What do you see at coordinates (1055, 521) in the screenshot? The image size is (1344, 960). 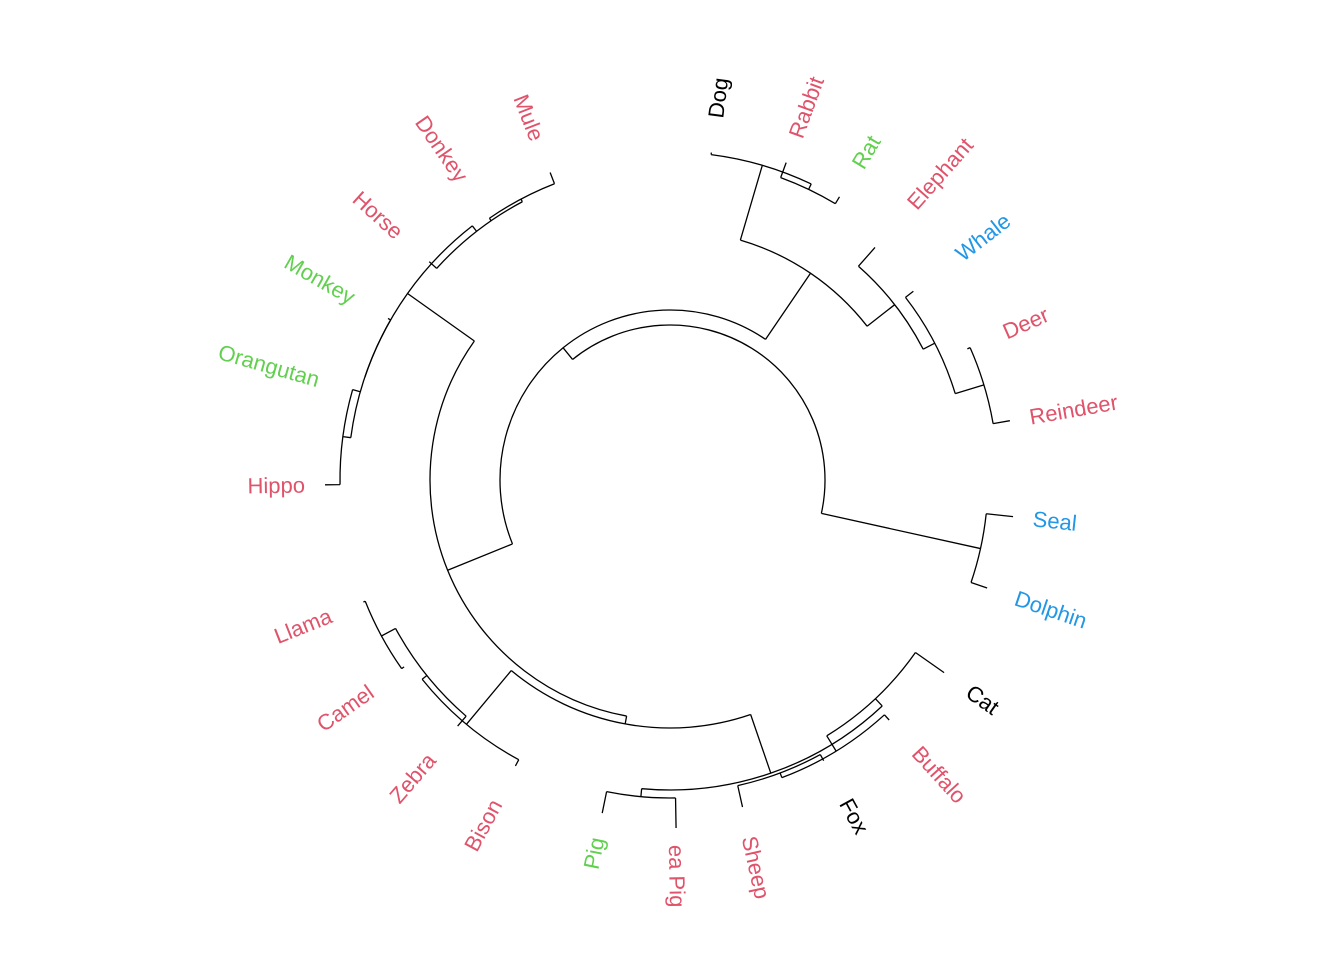 I see `leaf-label: Seal` at bounding box center [1055, 521].